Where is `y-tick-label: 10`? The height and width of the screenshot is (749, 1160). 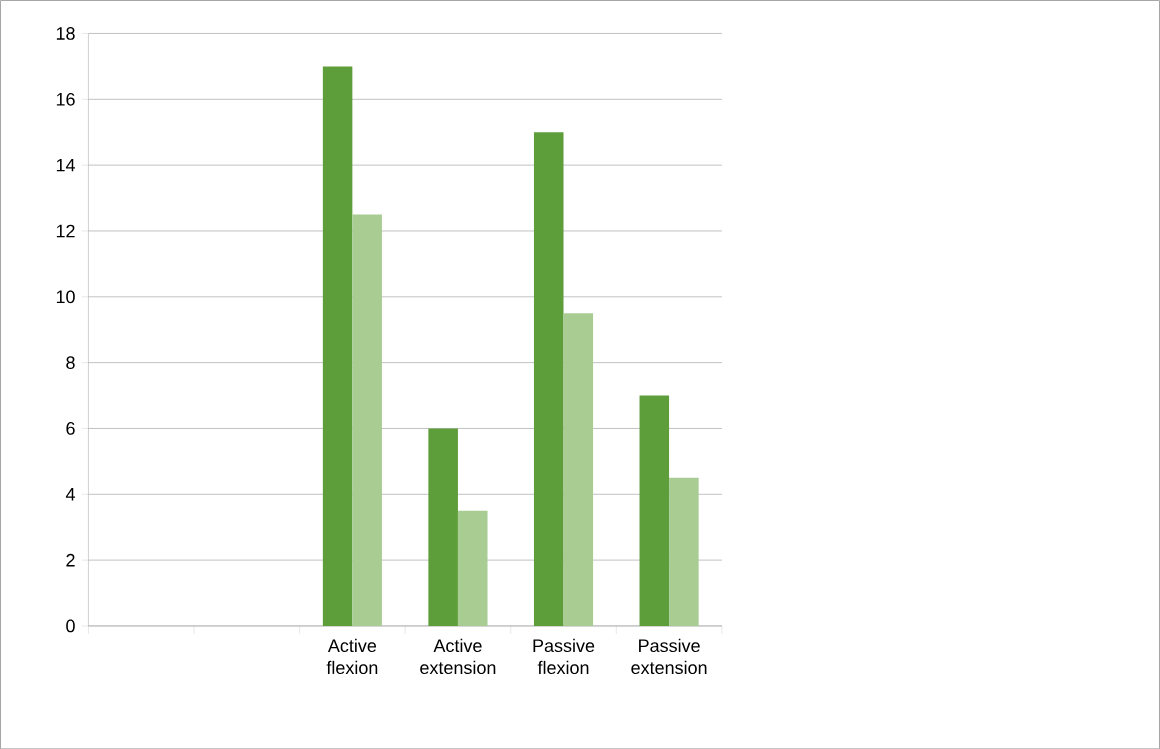
y-tick-label: 10 is located at coordinates (65, 296).